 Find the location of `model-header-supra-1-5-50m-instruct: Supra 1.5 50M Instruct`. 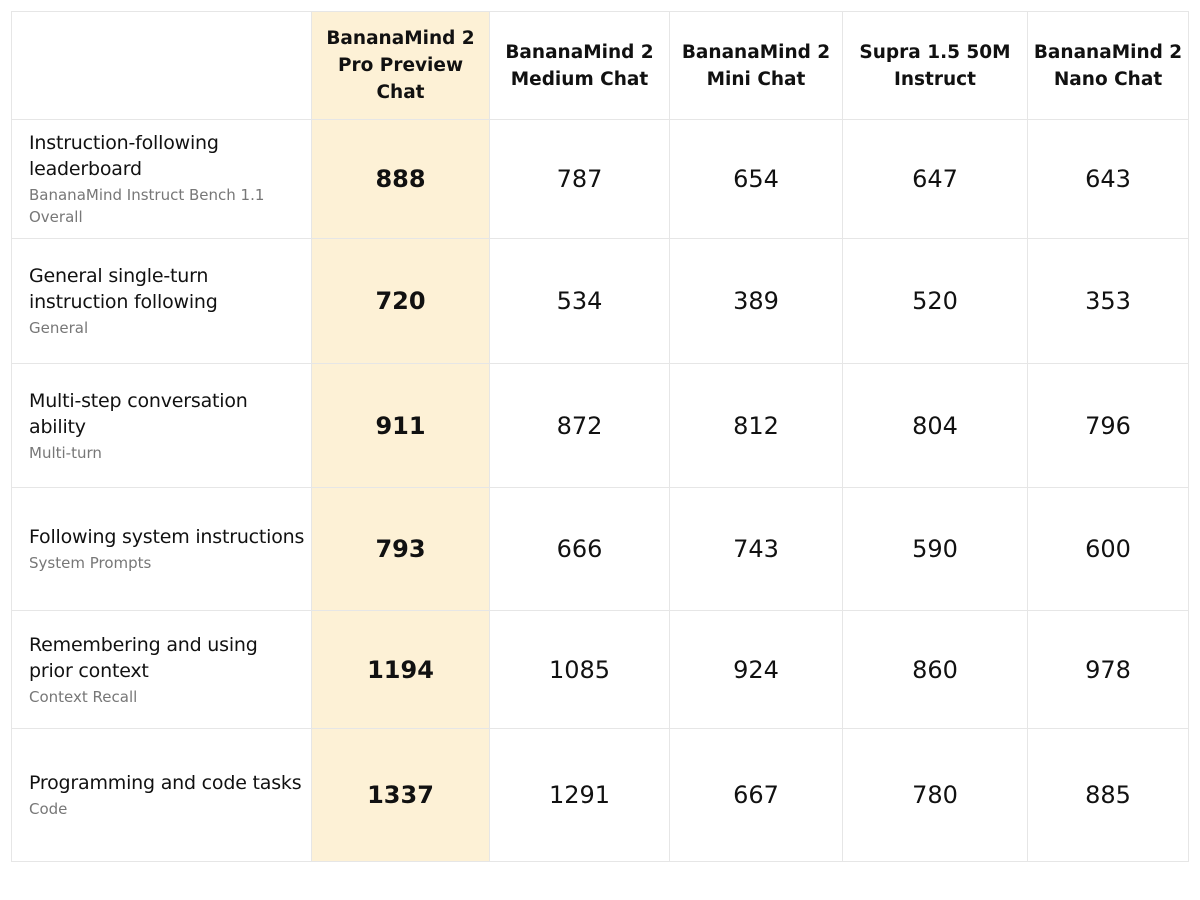

model-header-supra-1-5-50m-instruct: Supra 1.5 50M Instruct is located at coordinates (935, 65).